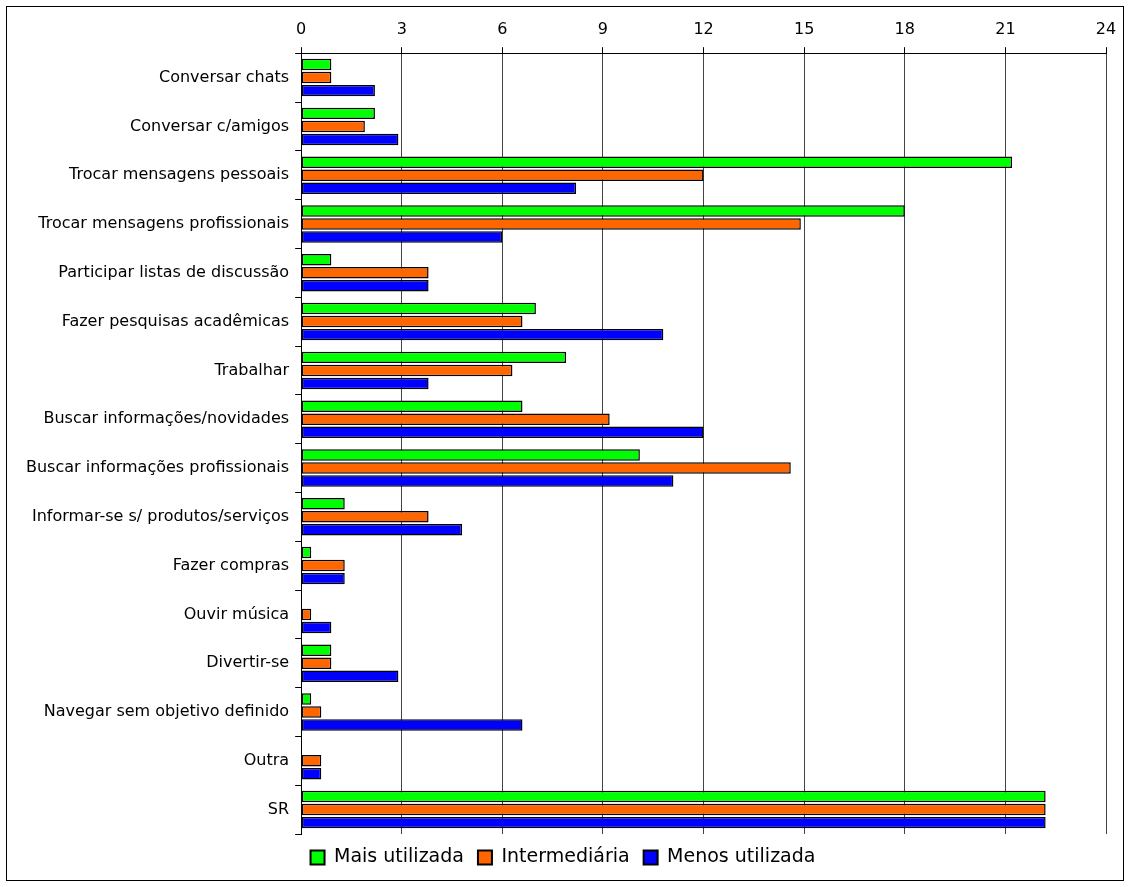 The image size is (1132, 887). Describe the element at coordinates (603, 28) in the screenshot. I see `x-tick-label: 9` at that location.